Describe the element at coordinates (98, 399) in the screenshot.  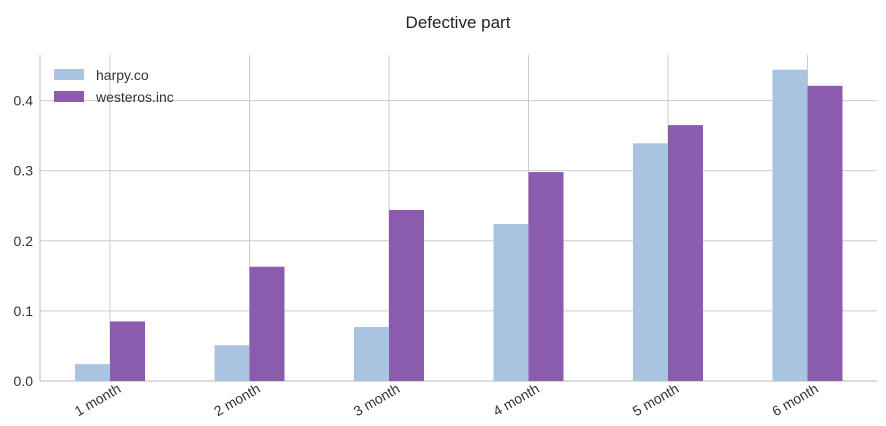
I see `x-tick-label: 1 month` at that location.